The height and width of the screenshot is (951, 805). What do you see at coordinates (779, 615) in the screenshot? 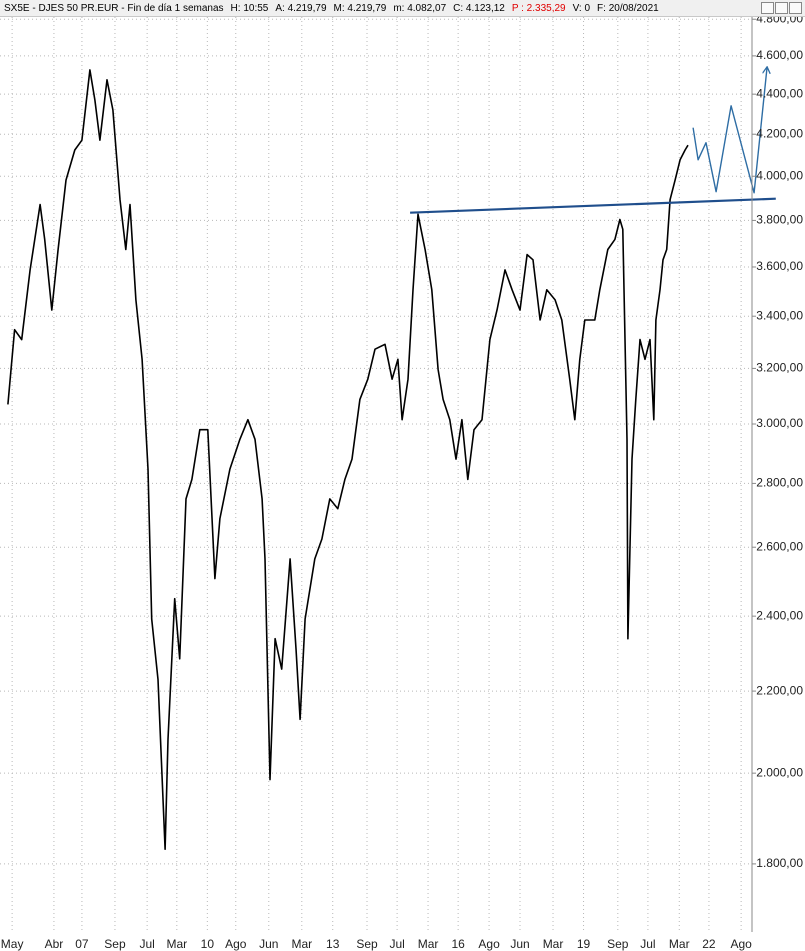
I see `y-tick-label: 2.400,00` at bounding box center [779, 615].